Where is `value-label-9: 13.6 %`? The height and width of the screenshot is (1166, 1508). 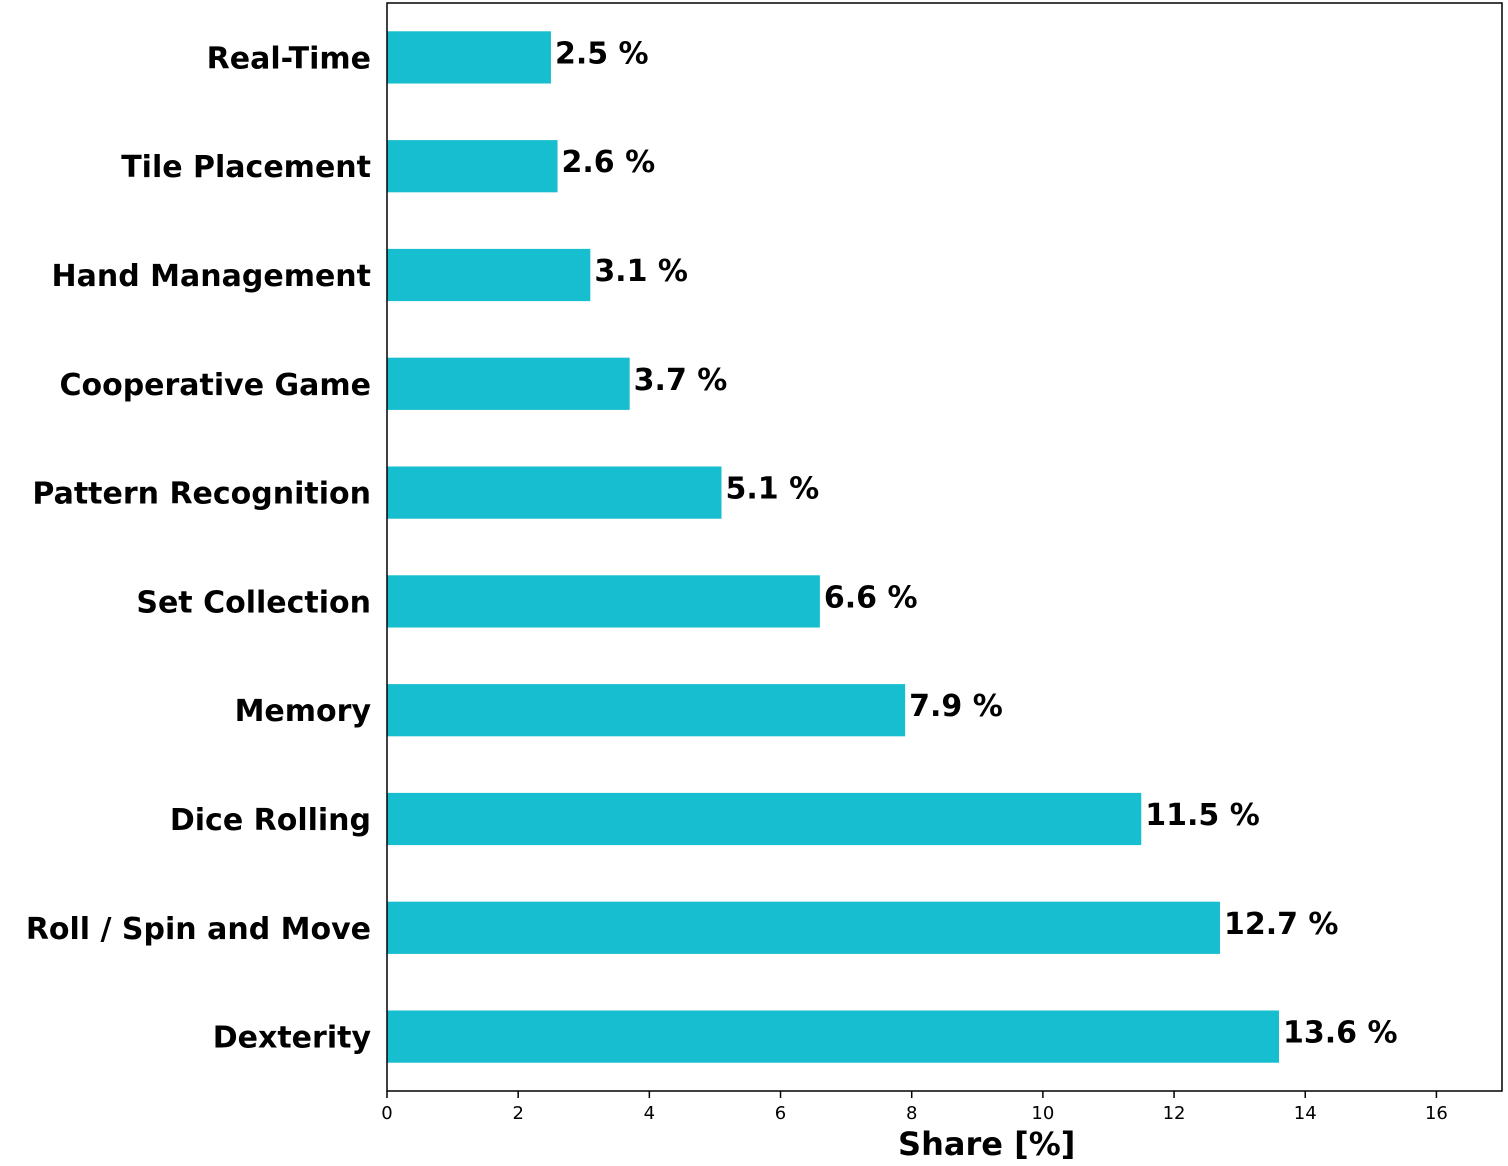 value-label-9: 13.6 % is located at coordinates (1340, 1033).